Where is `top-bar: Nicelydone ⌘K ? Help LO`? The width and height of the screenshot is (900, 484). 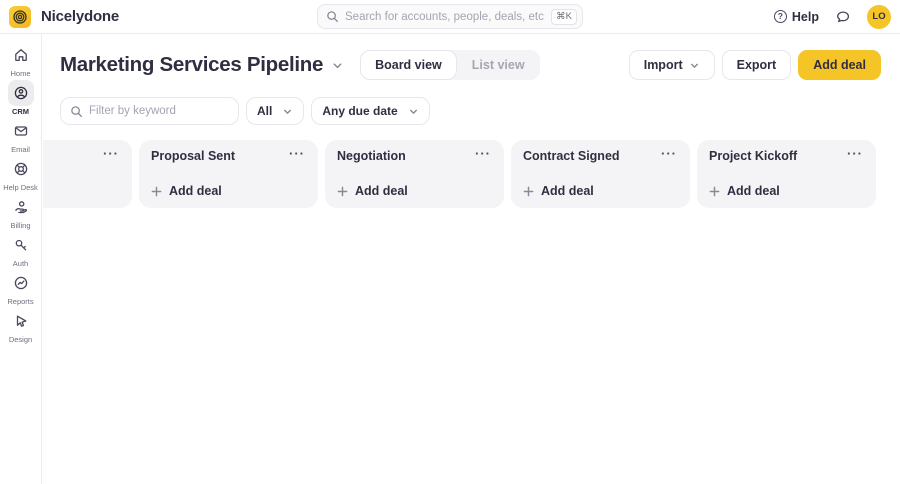
top-bar: Nicelydone ⌘K ? Help LO is located at coordinates (450, 17).